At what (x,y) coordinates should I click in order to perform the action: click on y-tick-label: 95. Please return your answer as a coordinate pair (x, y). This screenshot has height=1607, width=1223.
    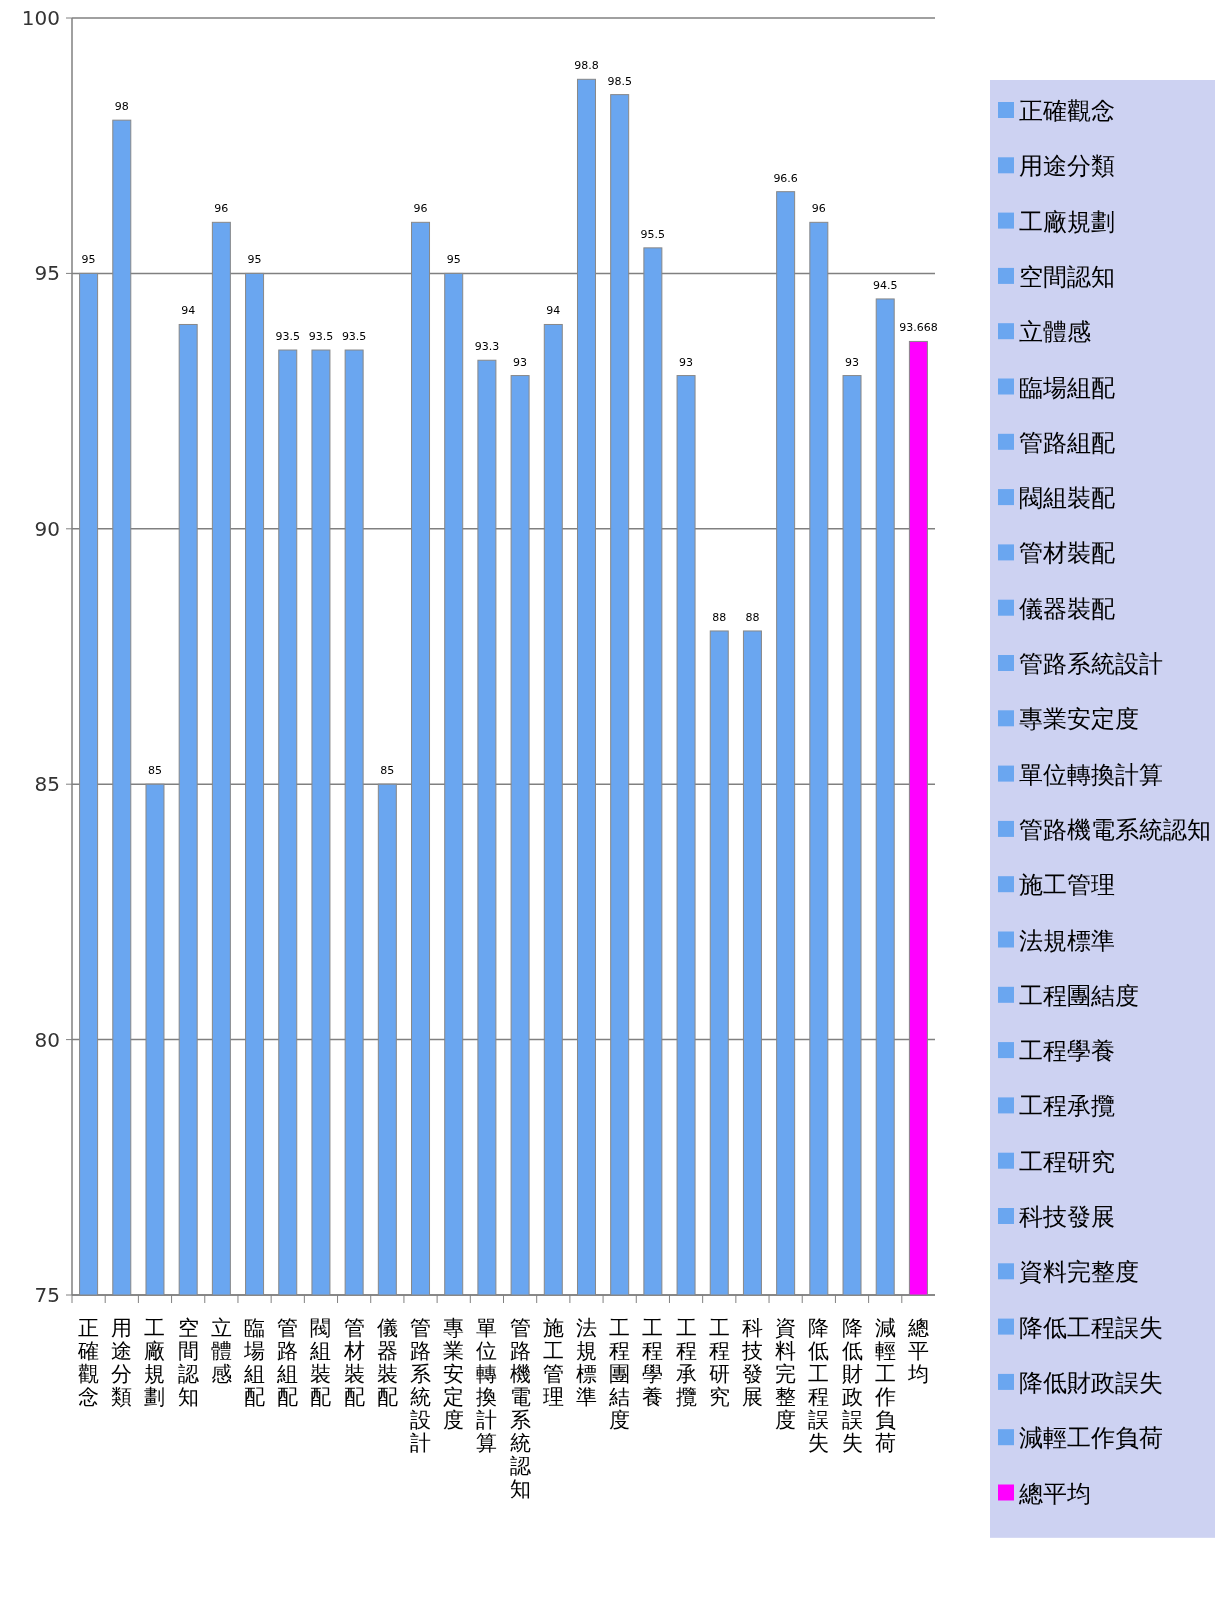
    Looking at the image, I should click on (47, 273).